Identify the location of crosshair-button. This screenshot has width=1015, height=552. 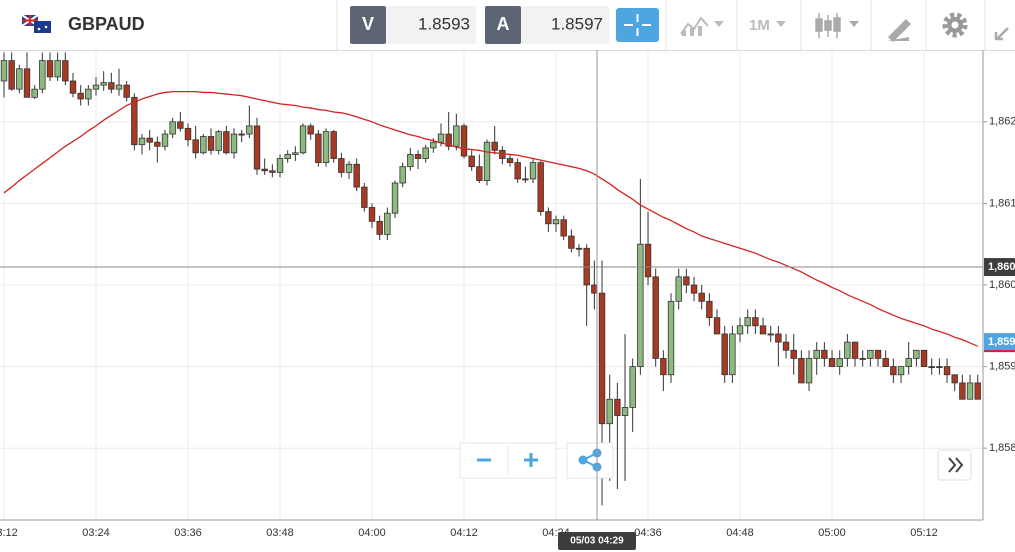
(637, 25).